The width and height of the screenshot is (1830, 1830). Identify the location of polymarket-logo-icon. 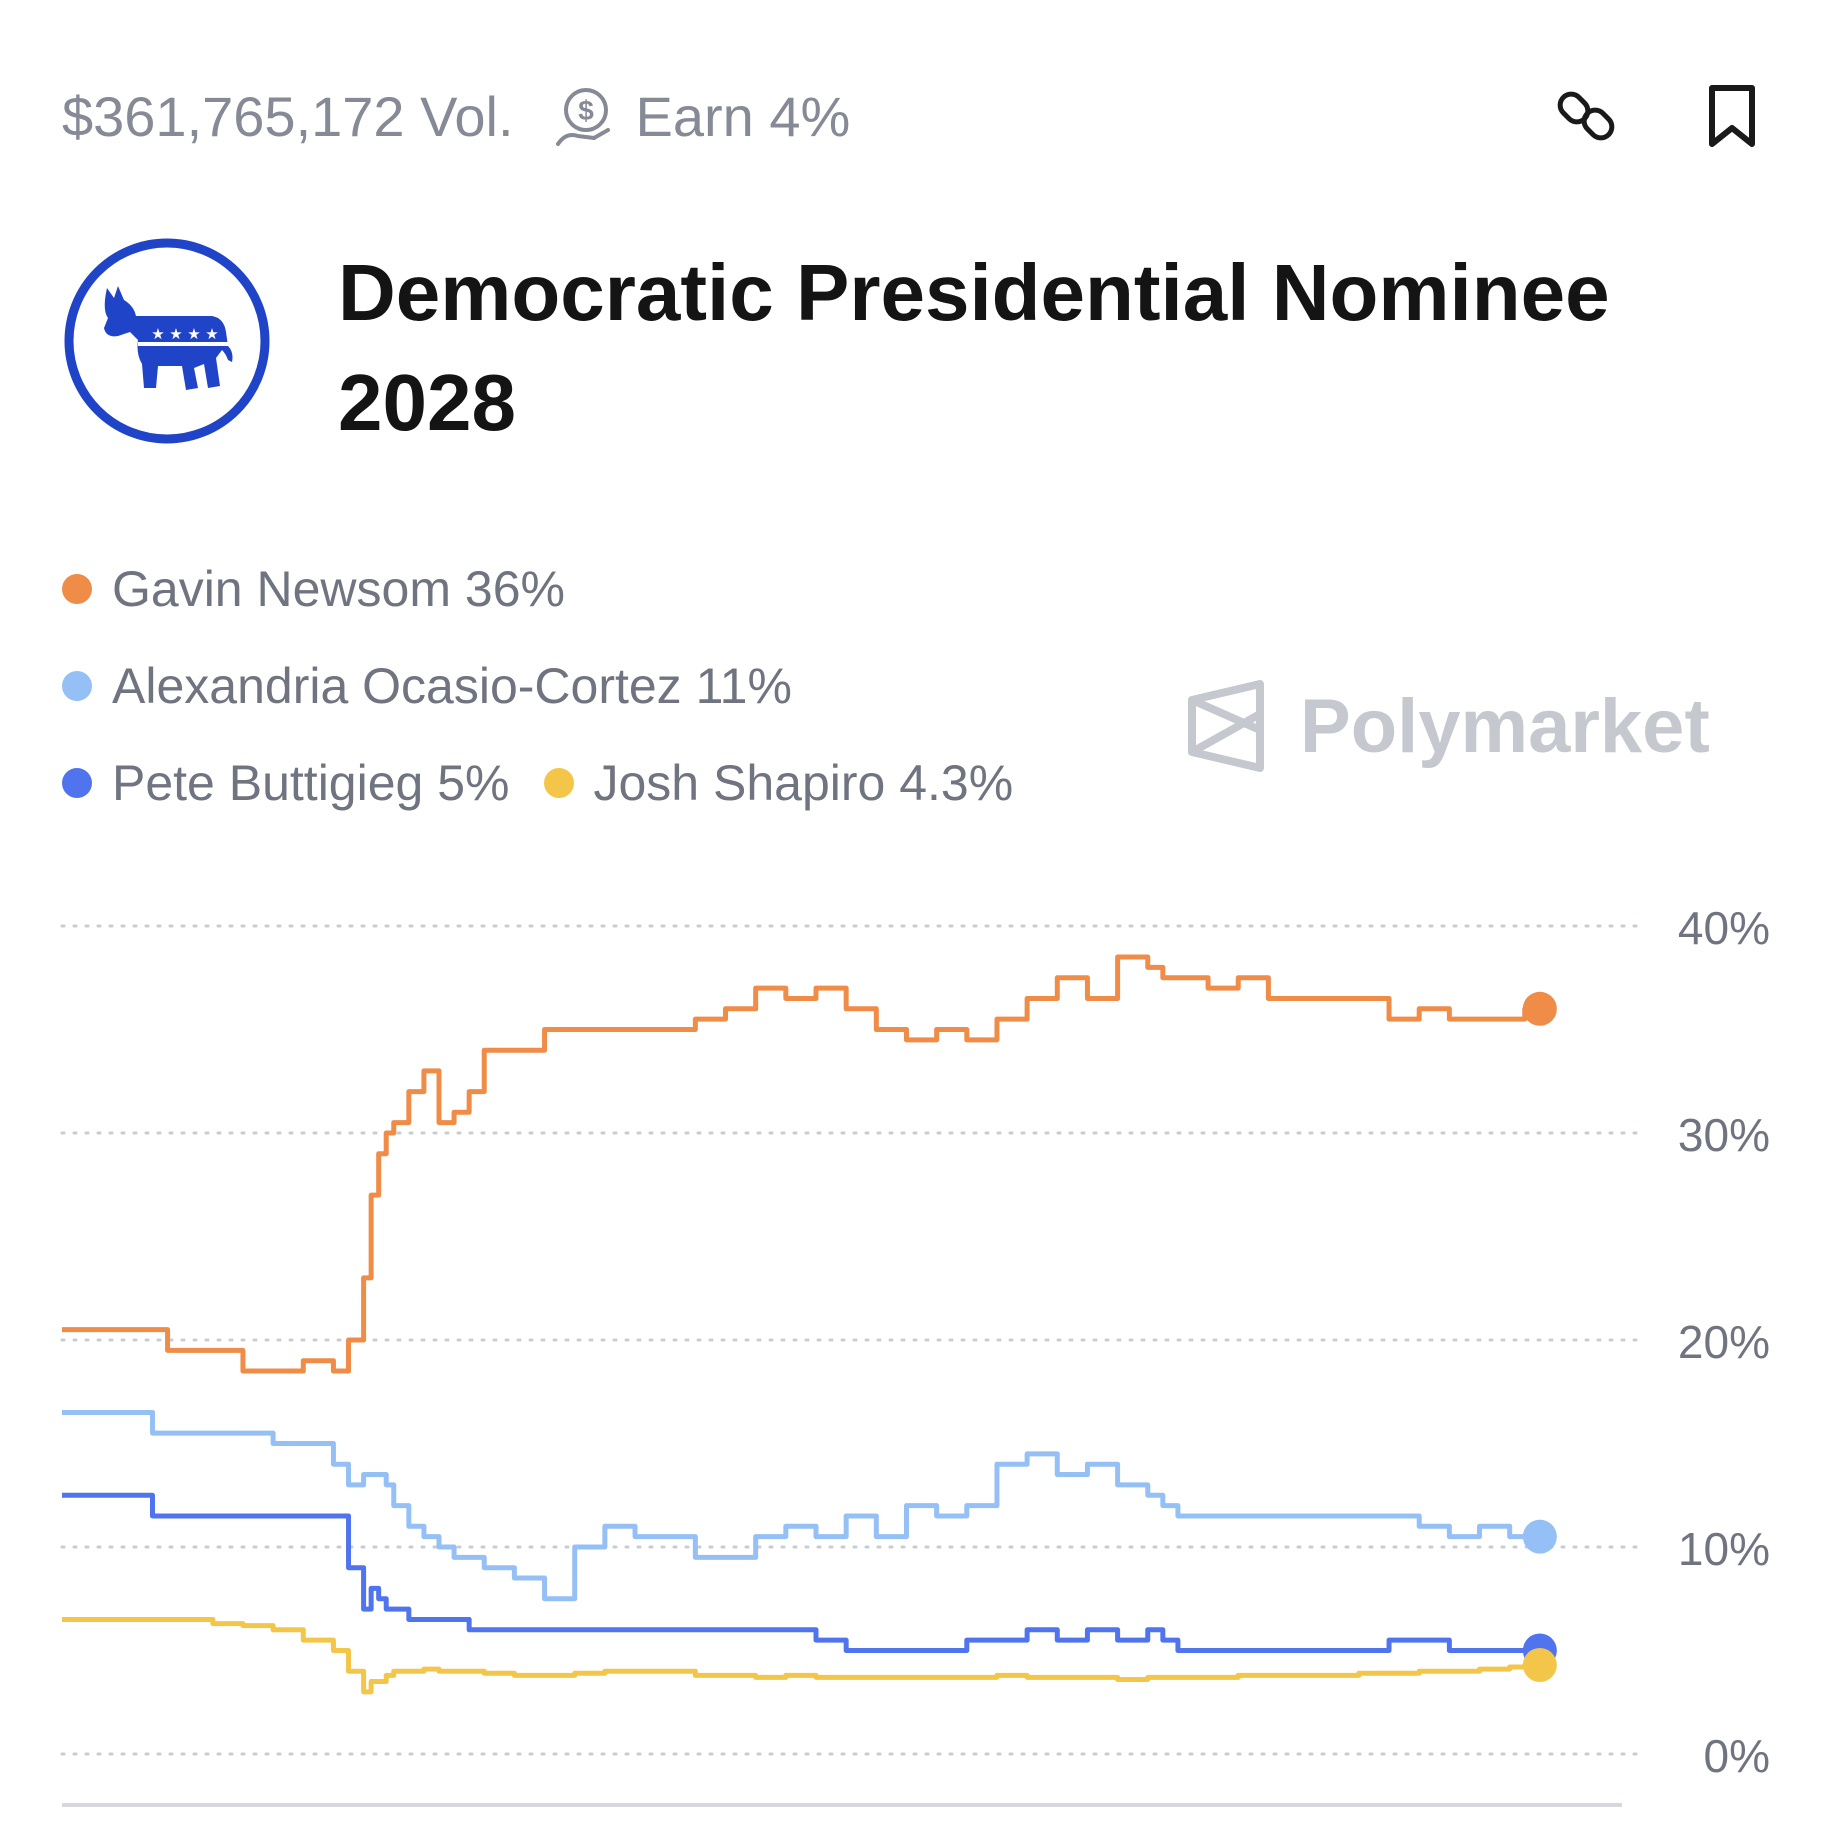
(1226, 726).